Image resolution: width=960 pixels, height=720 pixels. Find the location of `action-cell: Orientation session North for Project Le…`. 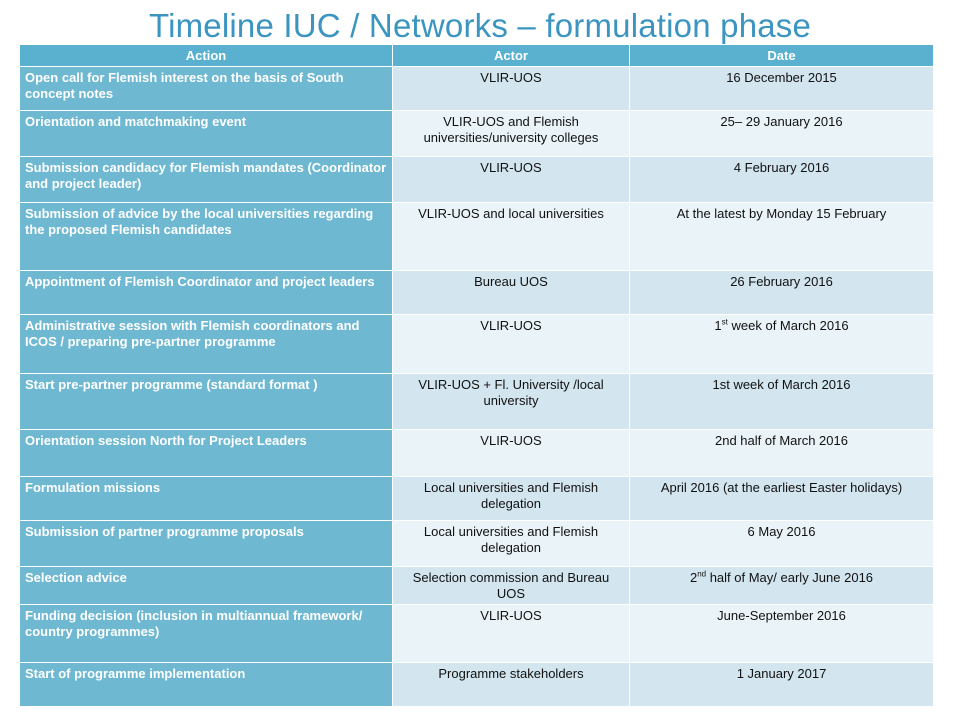

action-cell: Orientation session North for Project Le… is located at coordinates (206, 453).